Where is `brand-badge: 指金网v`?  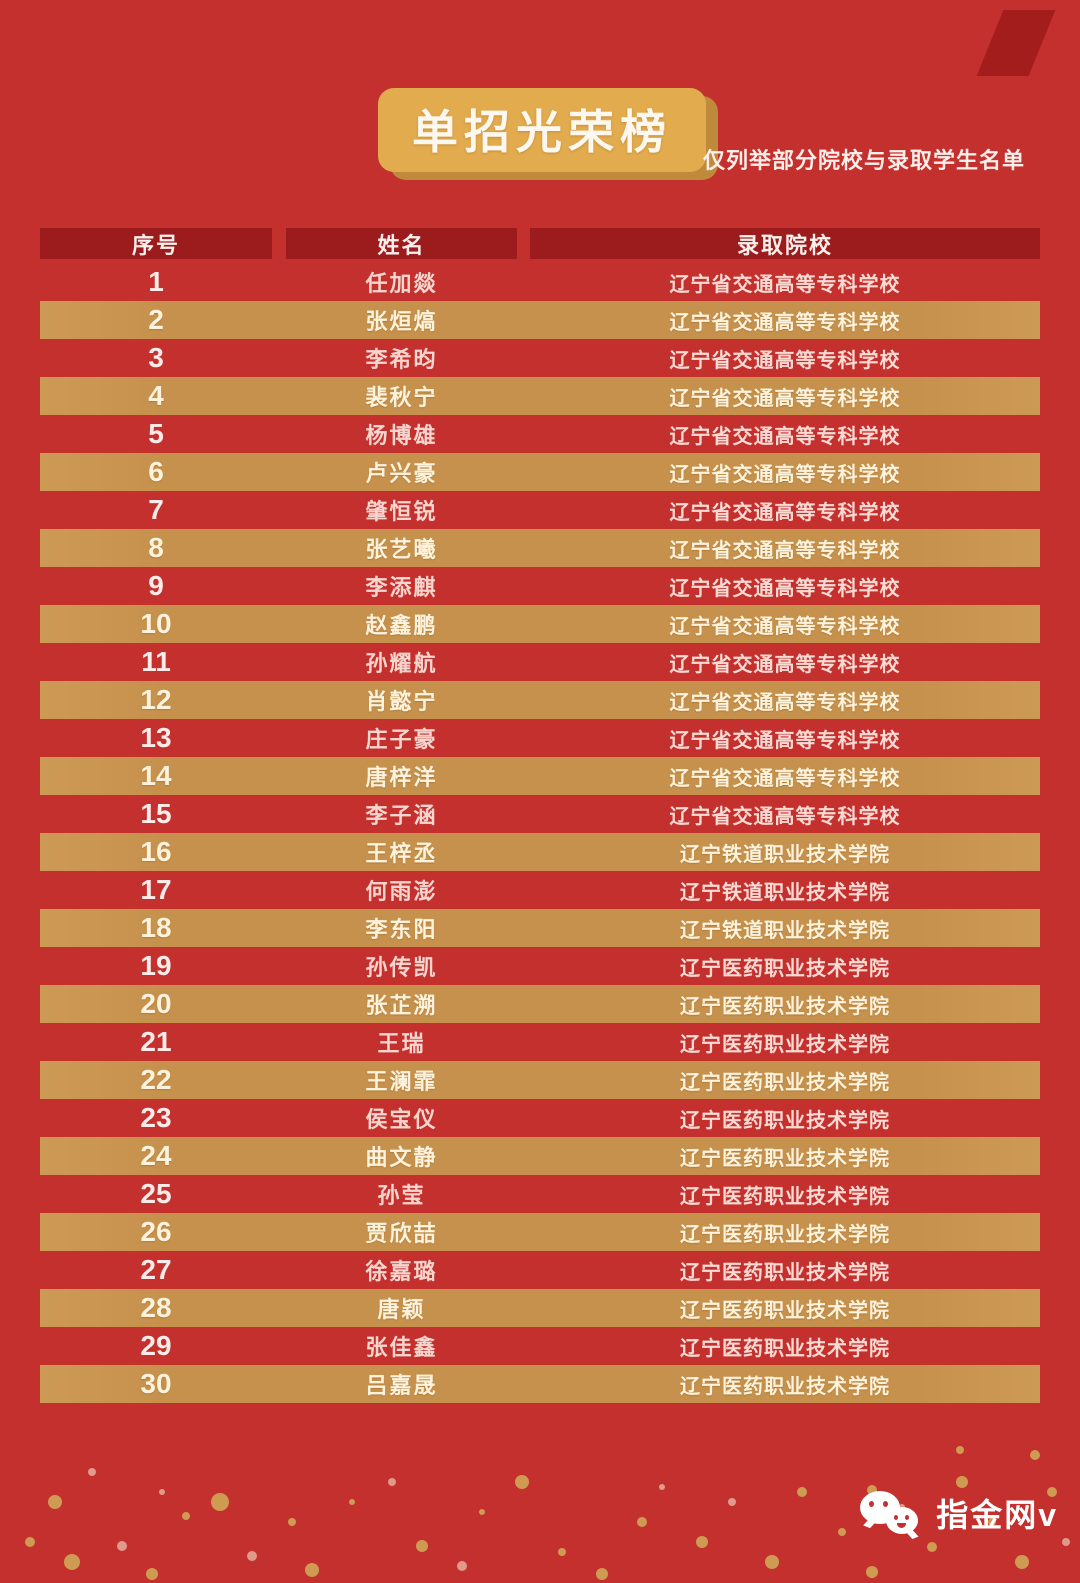 brand-badge: 指金网v is located at coordinates (959, 1513).